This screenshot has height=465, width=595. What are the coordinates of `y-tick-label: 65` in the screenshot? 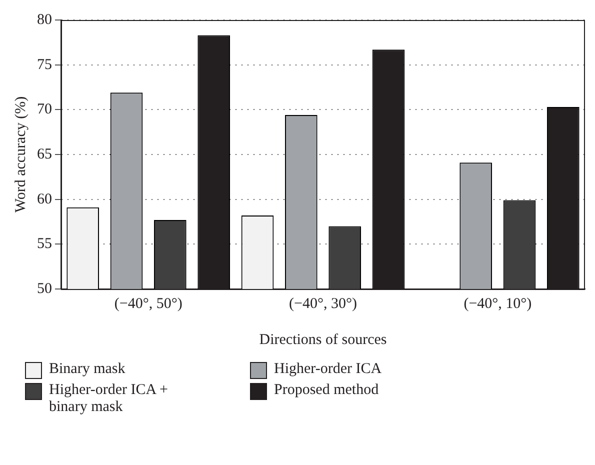 It's located at (44, 154).